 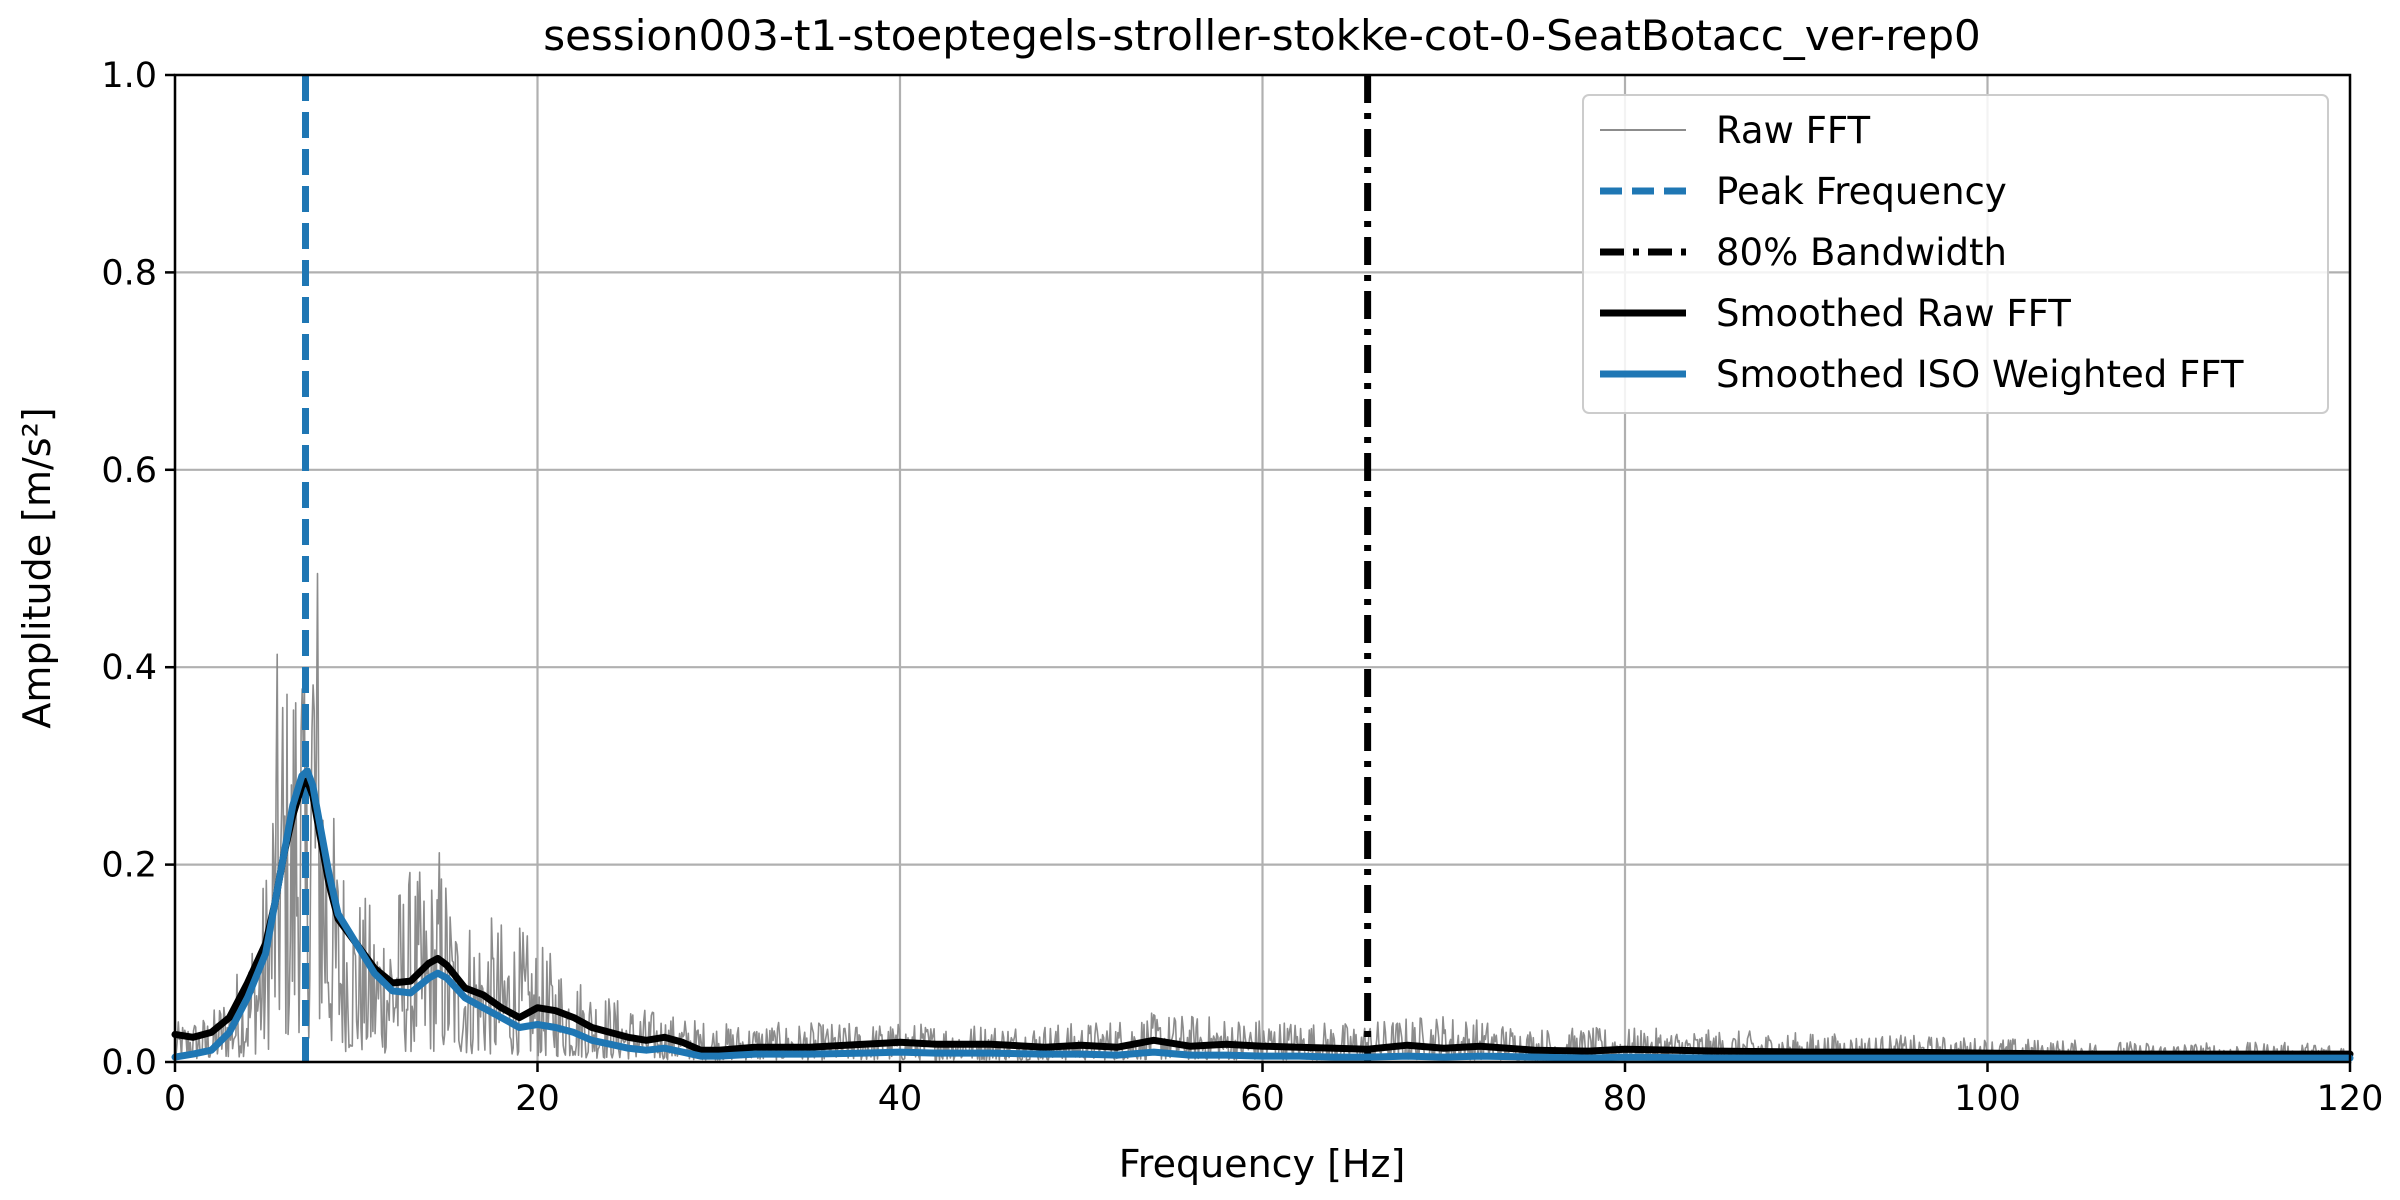 I want to click on y-tick-label: 0.2, so click(x=129, y=866).